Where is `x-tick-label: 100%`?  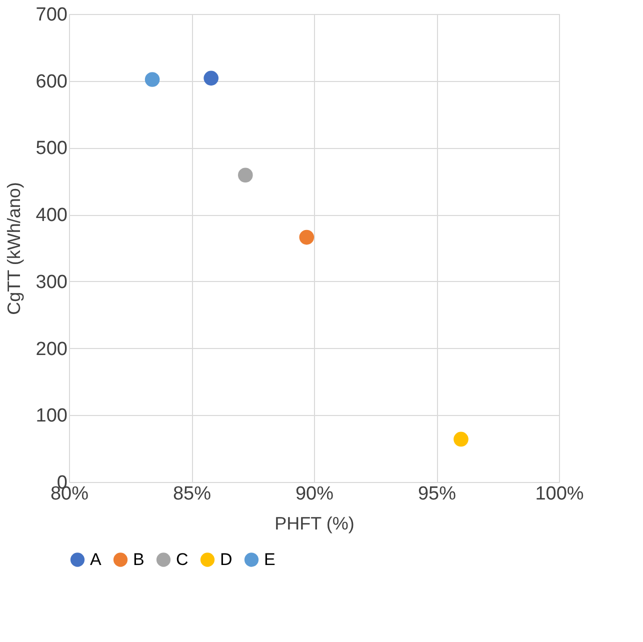 x-tick-label: 100% is located at coordinates (559, 494).